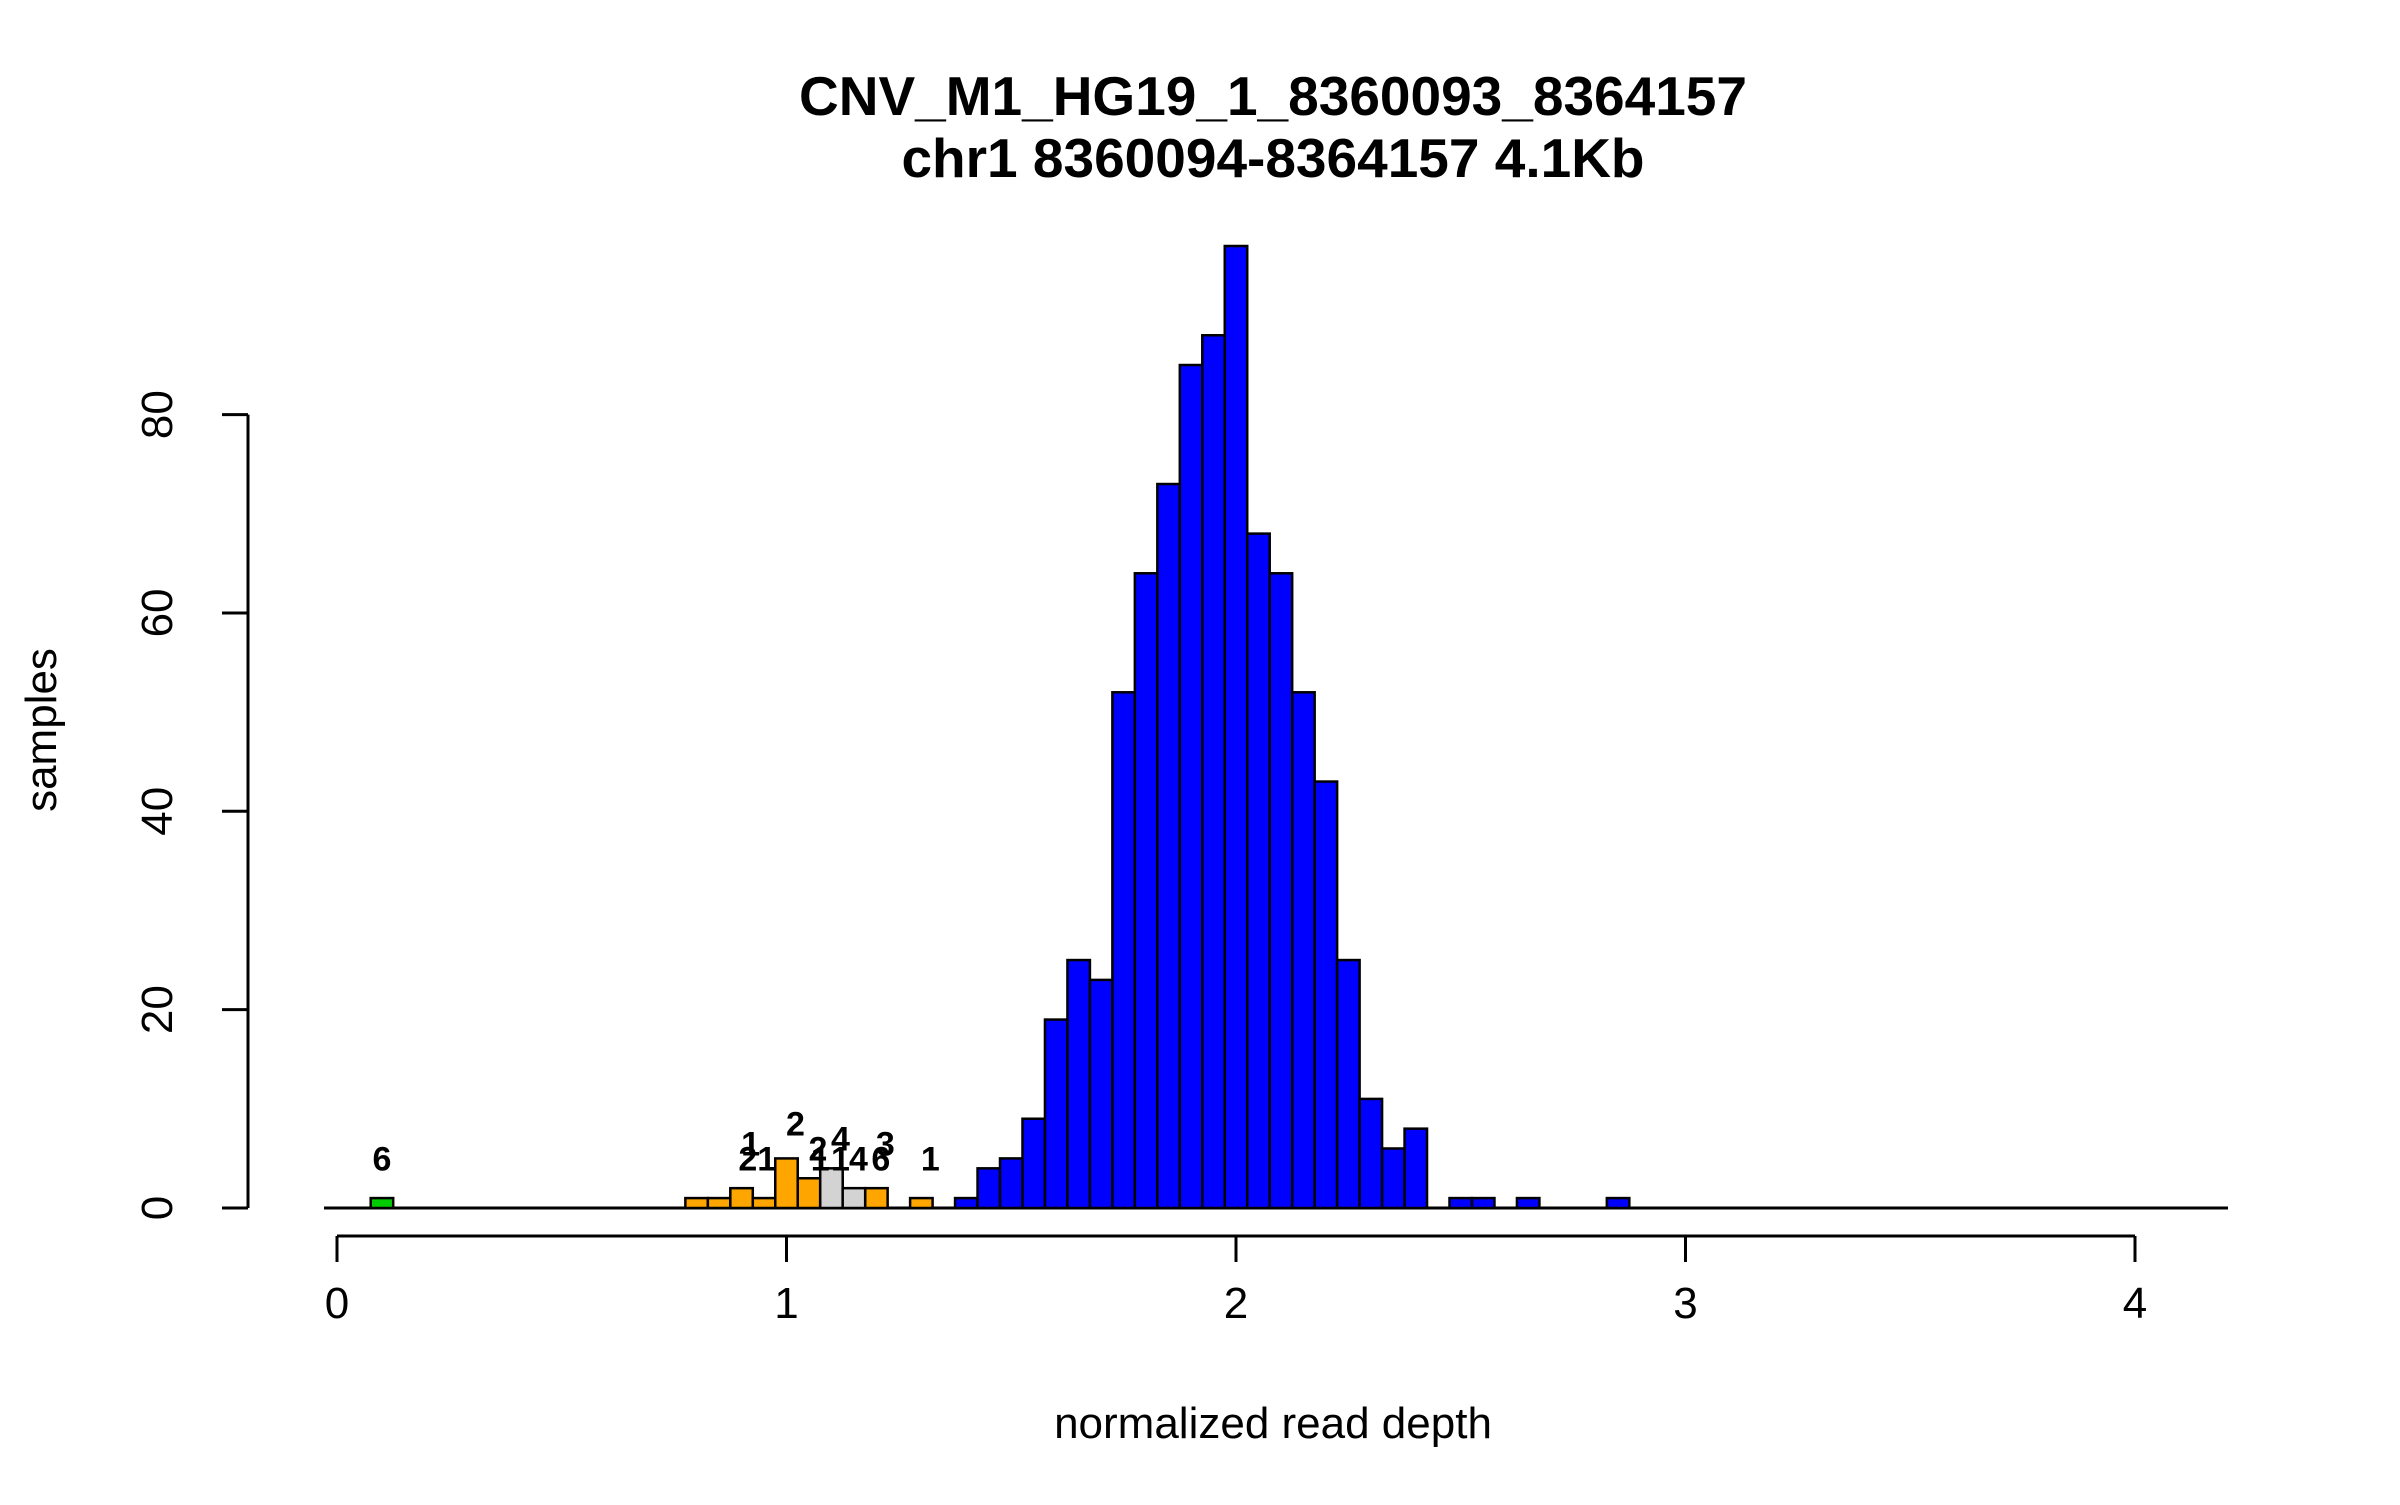 The height and width of the screenshot is (1505, 2400). Describe the element at coordinates (157, 1208) in the screenshot. I see `y-tick-label: 0` at that location.